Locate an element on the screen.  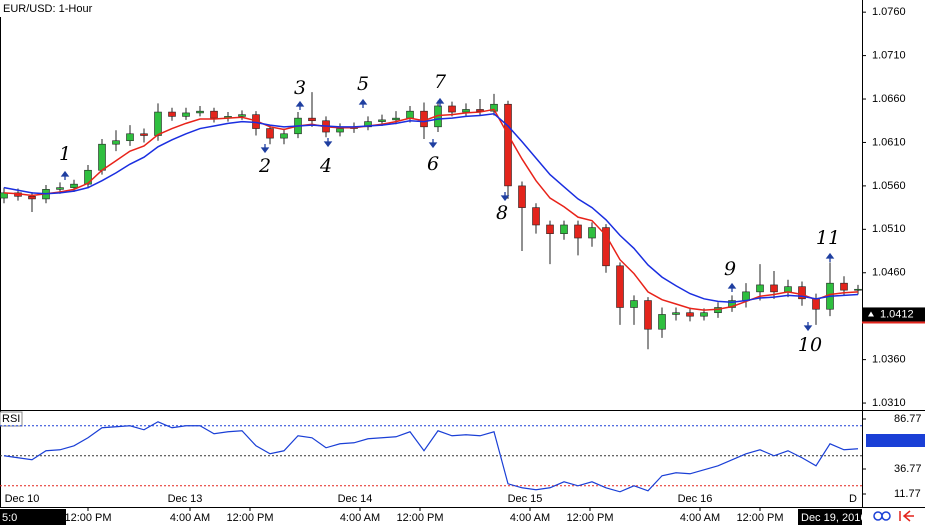
title-box is located at coordinates (50, 8).